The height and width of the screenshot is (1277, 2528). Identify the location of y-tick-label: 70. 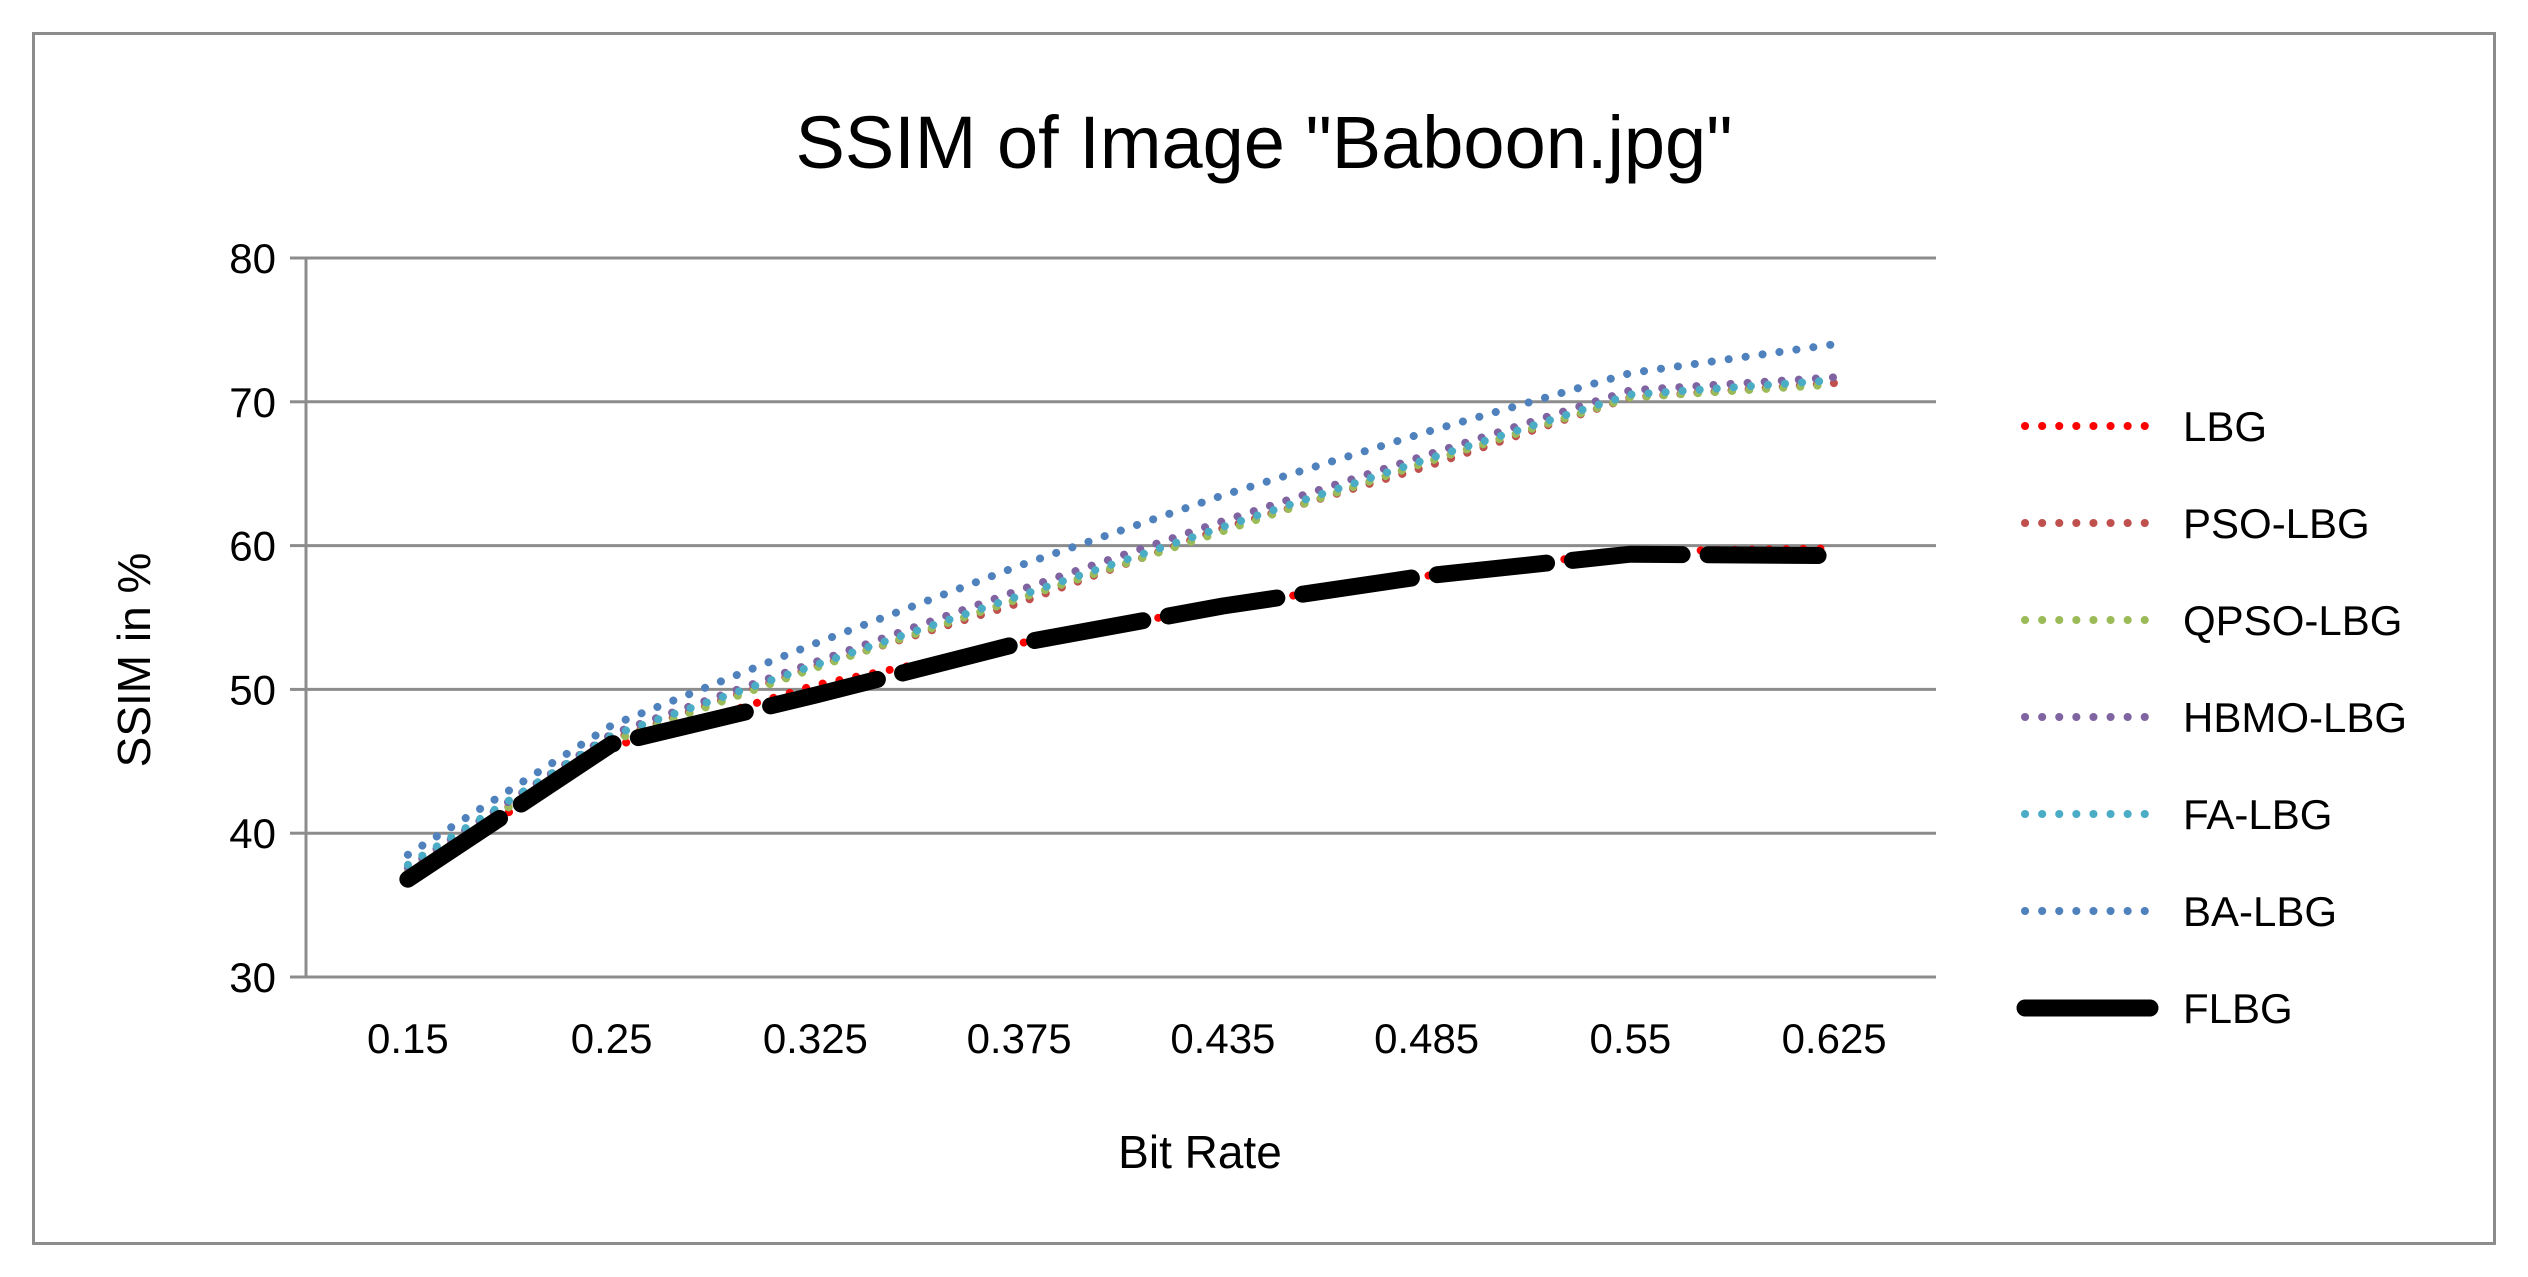
(252, 402).